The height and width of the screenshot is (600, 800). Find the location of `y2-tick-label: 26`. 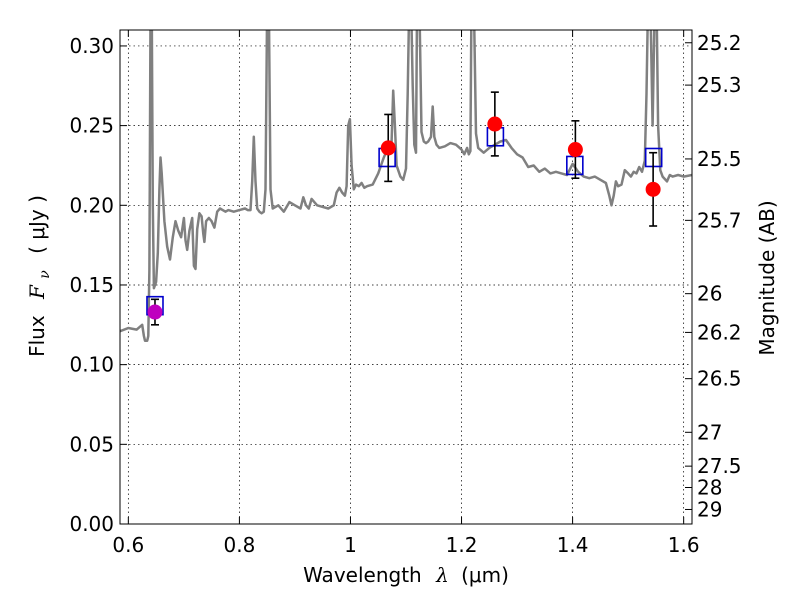

y2-tick-label: 26 is located at coordinates (709, 294).